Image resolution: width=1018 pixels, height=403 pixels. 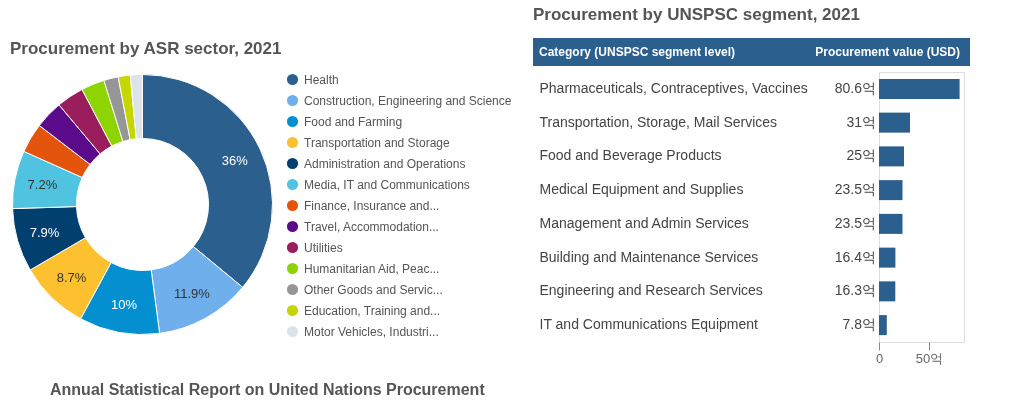 What do you see at coordinates (42, 184) in the screenshot?
I see `data-label: 7.2%` at bounding box center [42, 184].